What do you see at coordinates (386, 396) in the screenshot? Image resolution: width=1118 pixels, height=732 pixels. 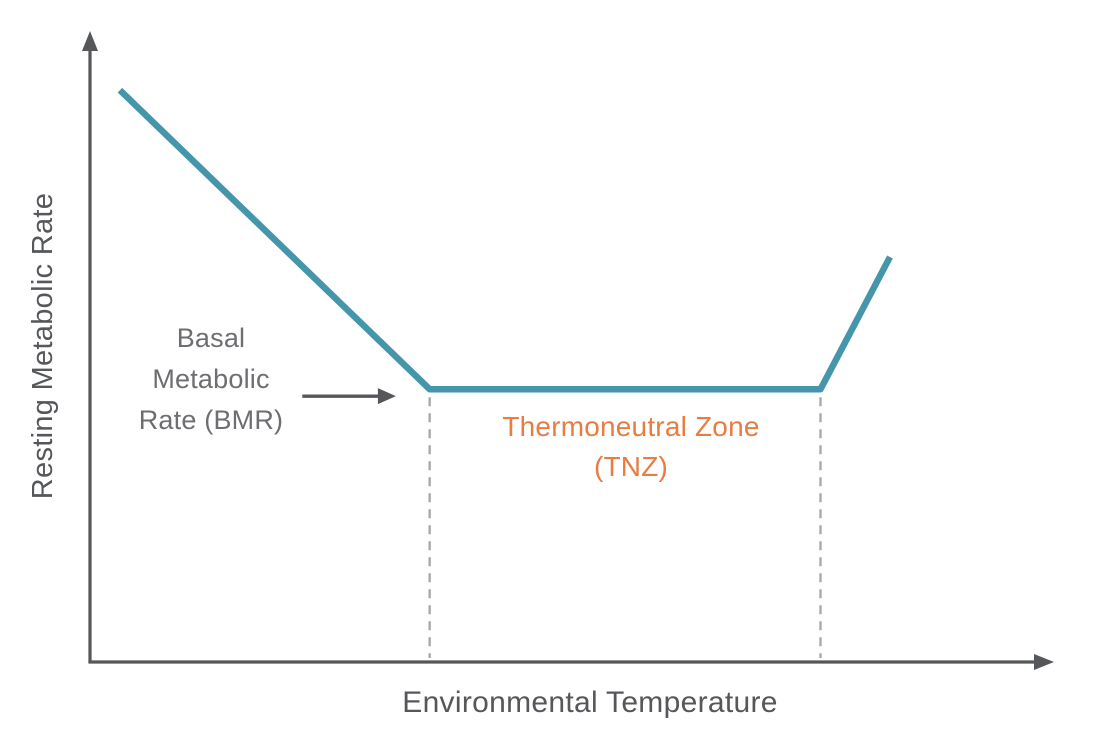 I see `bmr-arrowhead-icon` at bounding box center [386, 396].